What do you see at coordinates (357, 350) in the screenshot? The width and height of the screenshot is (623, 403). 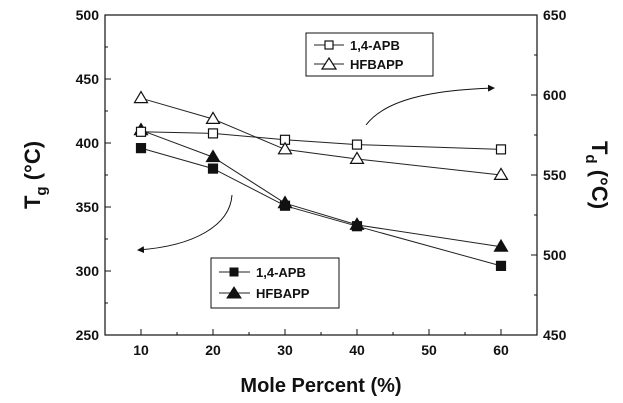 I see `x-tick-label: 40` at bounding box center [357, 350].